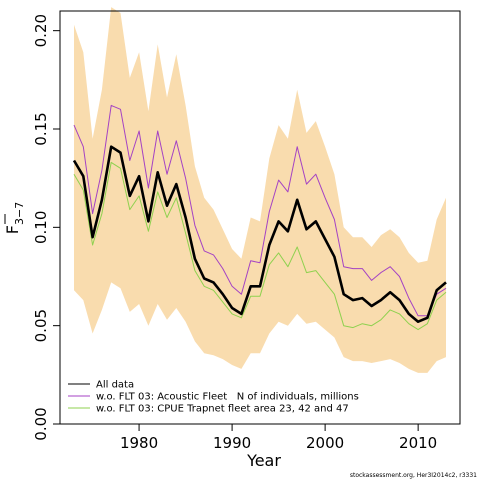 This screenshot has width=480, height=480. What do you see at coordinates (41, 423) in the screenshot?
I see `y-tick-label-0: 0.00` at bounding box center [41, 423].